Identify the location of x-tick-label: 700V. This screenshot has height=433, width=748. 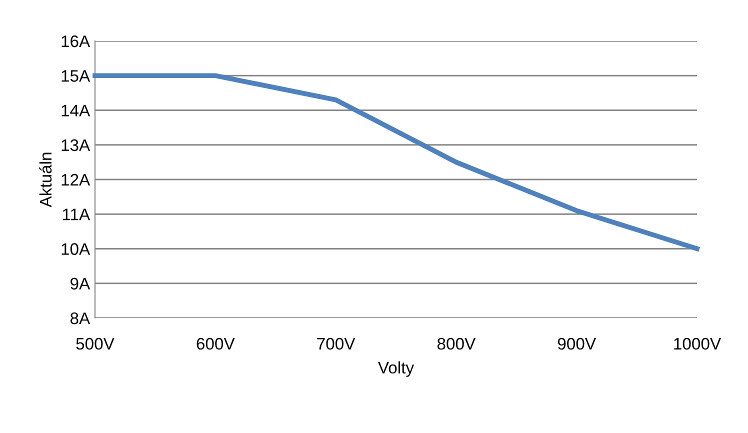
(336, 344).